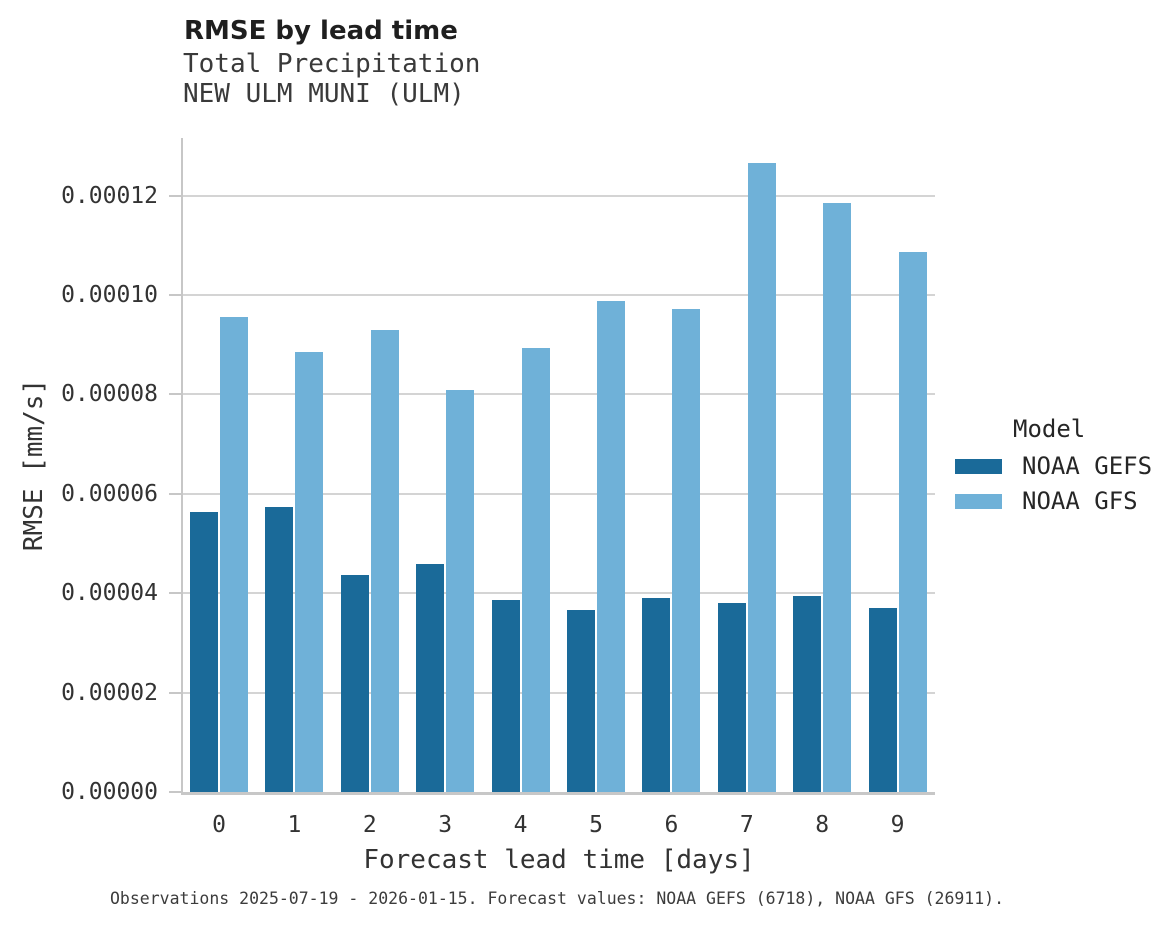  Describe the element at coordinates (559, 692) in the screenshot. I see `y-gridline-0.00002` at that location.